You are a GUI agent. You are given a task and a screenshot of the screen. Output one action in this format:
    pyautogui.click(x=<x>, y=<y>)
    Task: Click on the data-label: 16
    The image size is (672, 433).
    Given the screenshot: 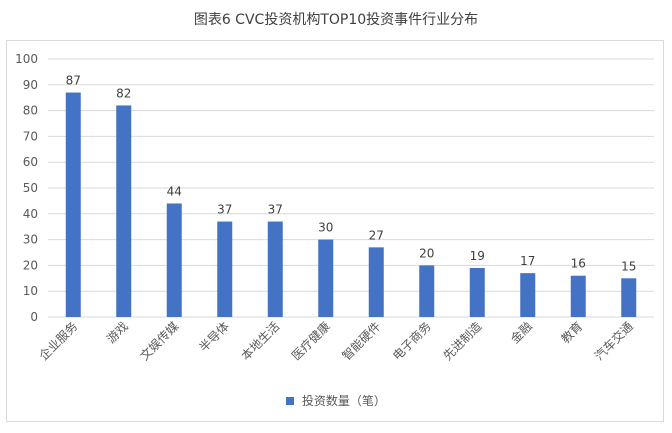 What is the action you would take?
    pyautogui.click(x=578, y=264)
    